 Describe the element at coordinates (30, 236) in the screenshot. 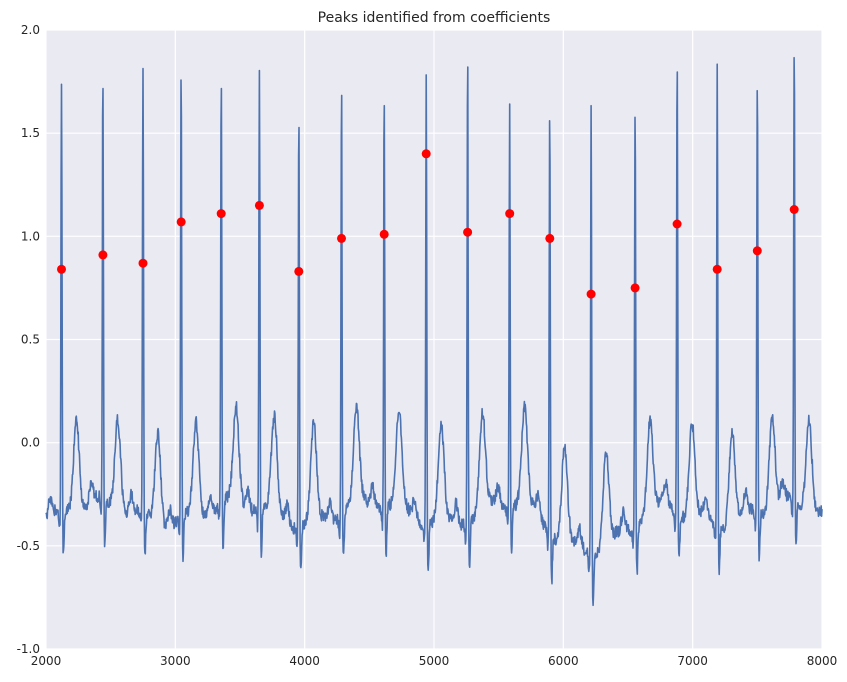

I see `y-tick-label: 1.0` at that location.